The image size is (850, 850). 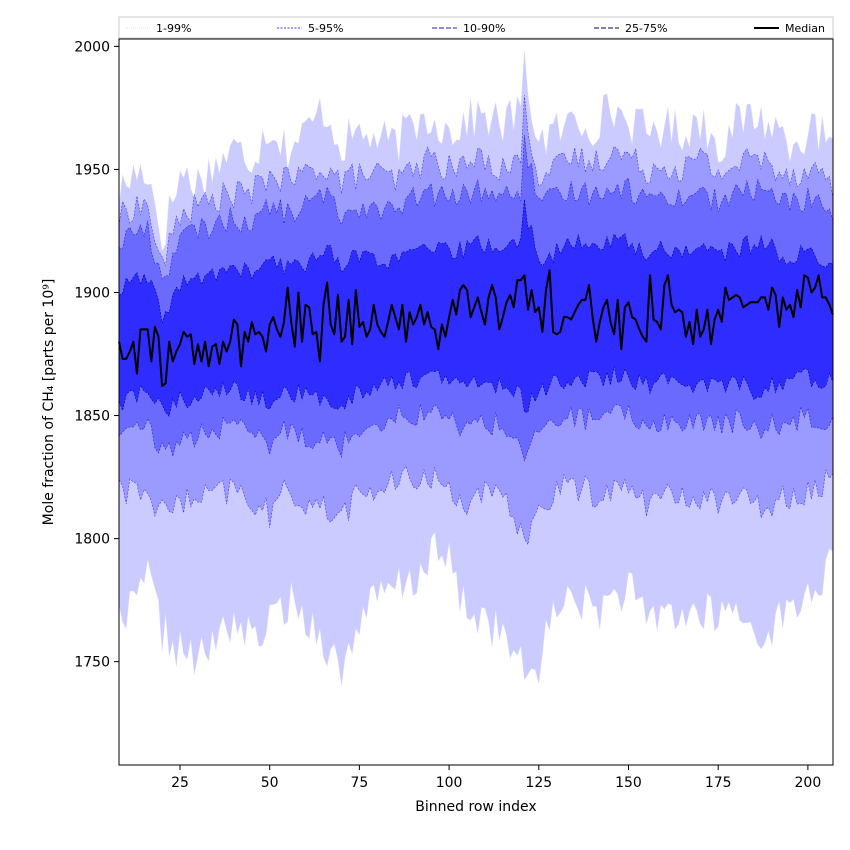 I want to click on median-layer, so click(x=476, y=328).